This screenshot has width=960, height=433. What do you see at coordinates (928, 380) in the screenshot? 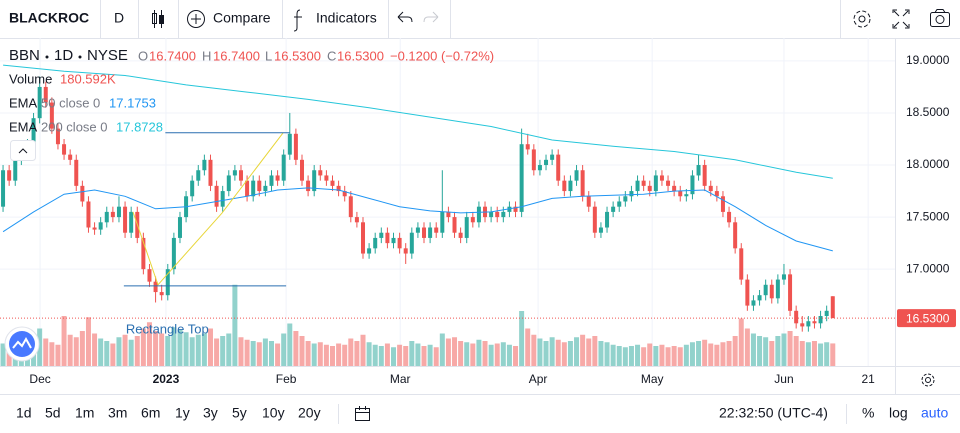
I see `axis-settings-icon` at bounding box center [928, 380].